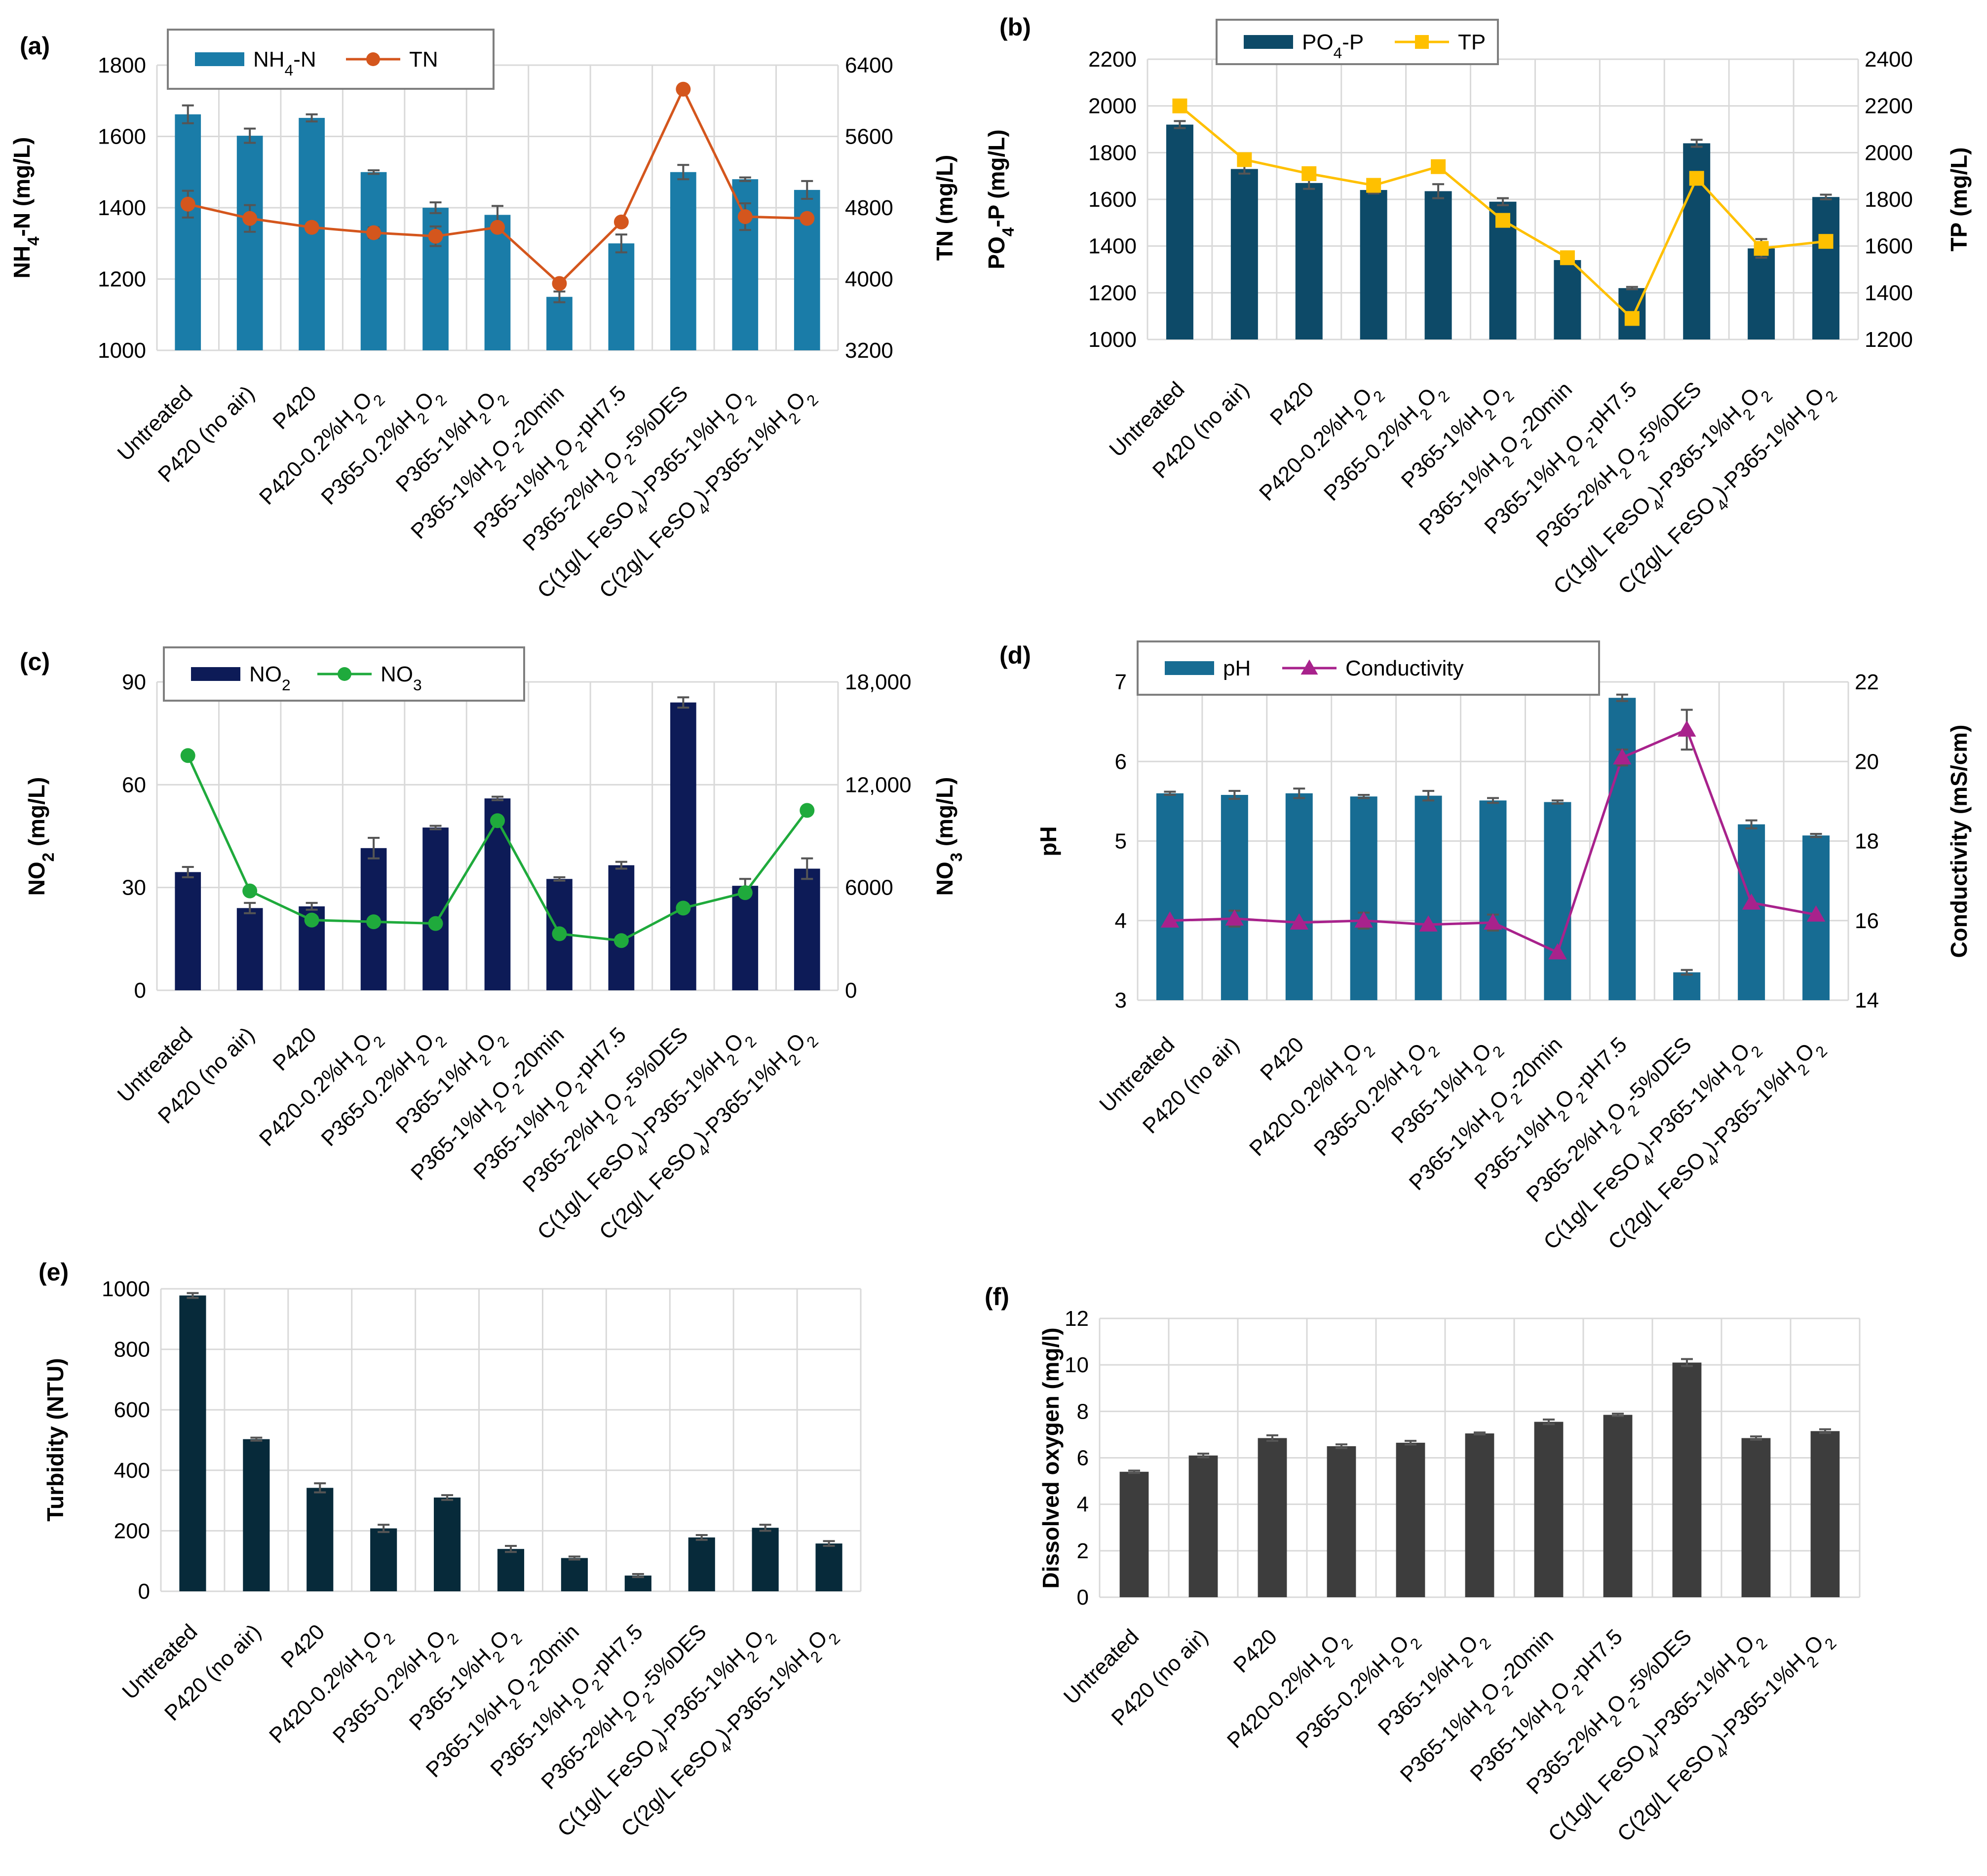  What do you see at coordinates (344, 674) in the screenshot?
I see `legend: NO2 NO3` at bounding box center [344, 674].